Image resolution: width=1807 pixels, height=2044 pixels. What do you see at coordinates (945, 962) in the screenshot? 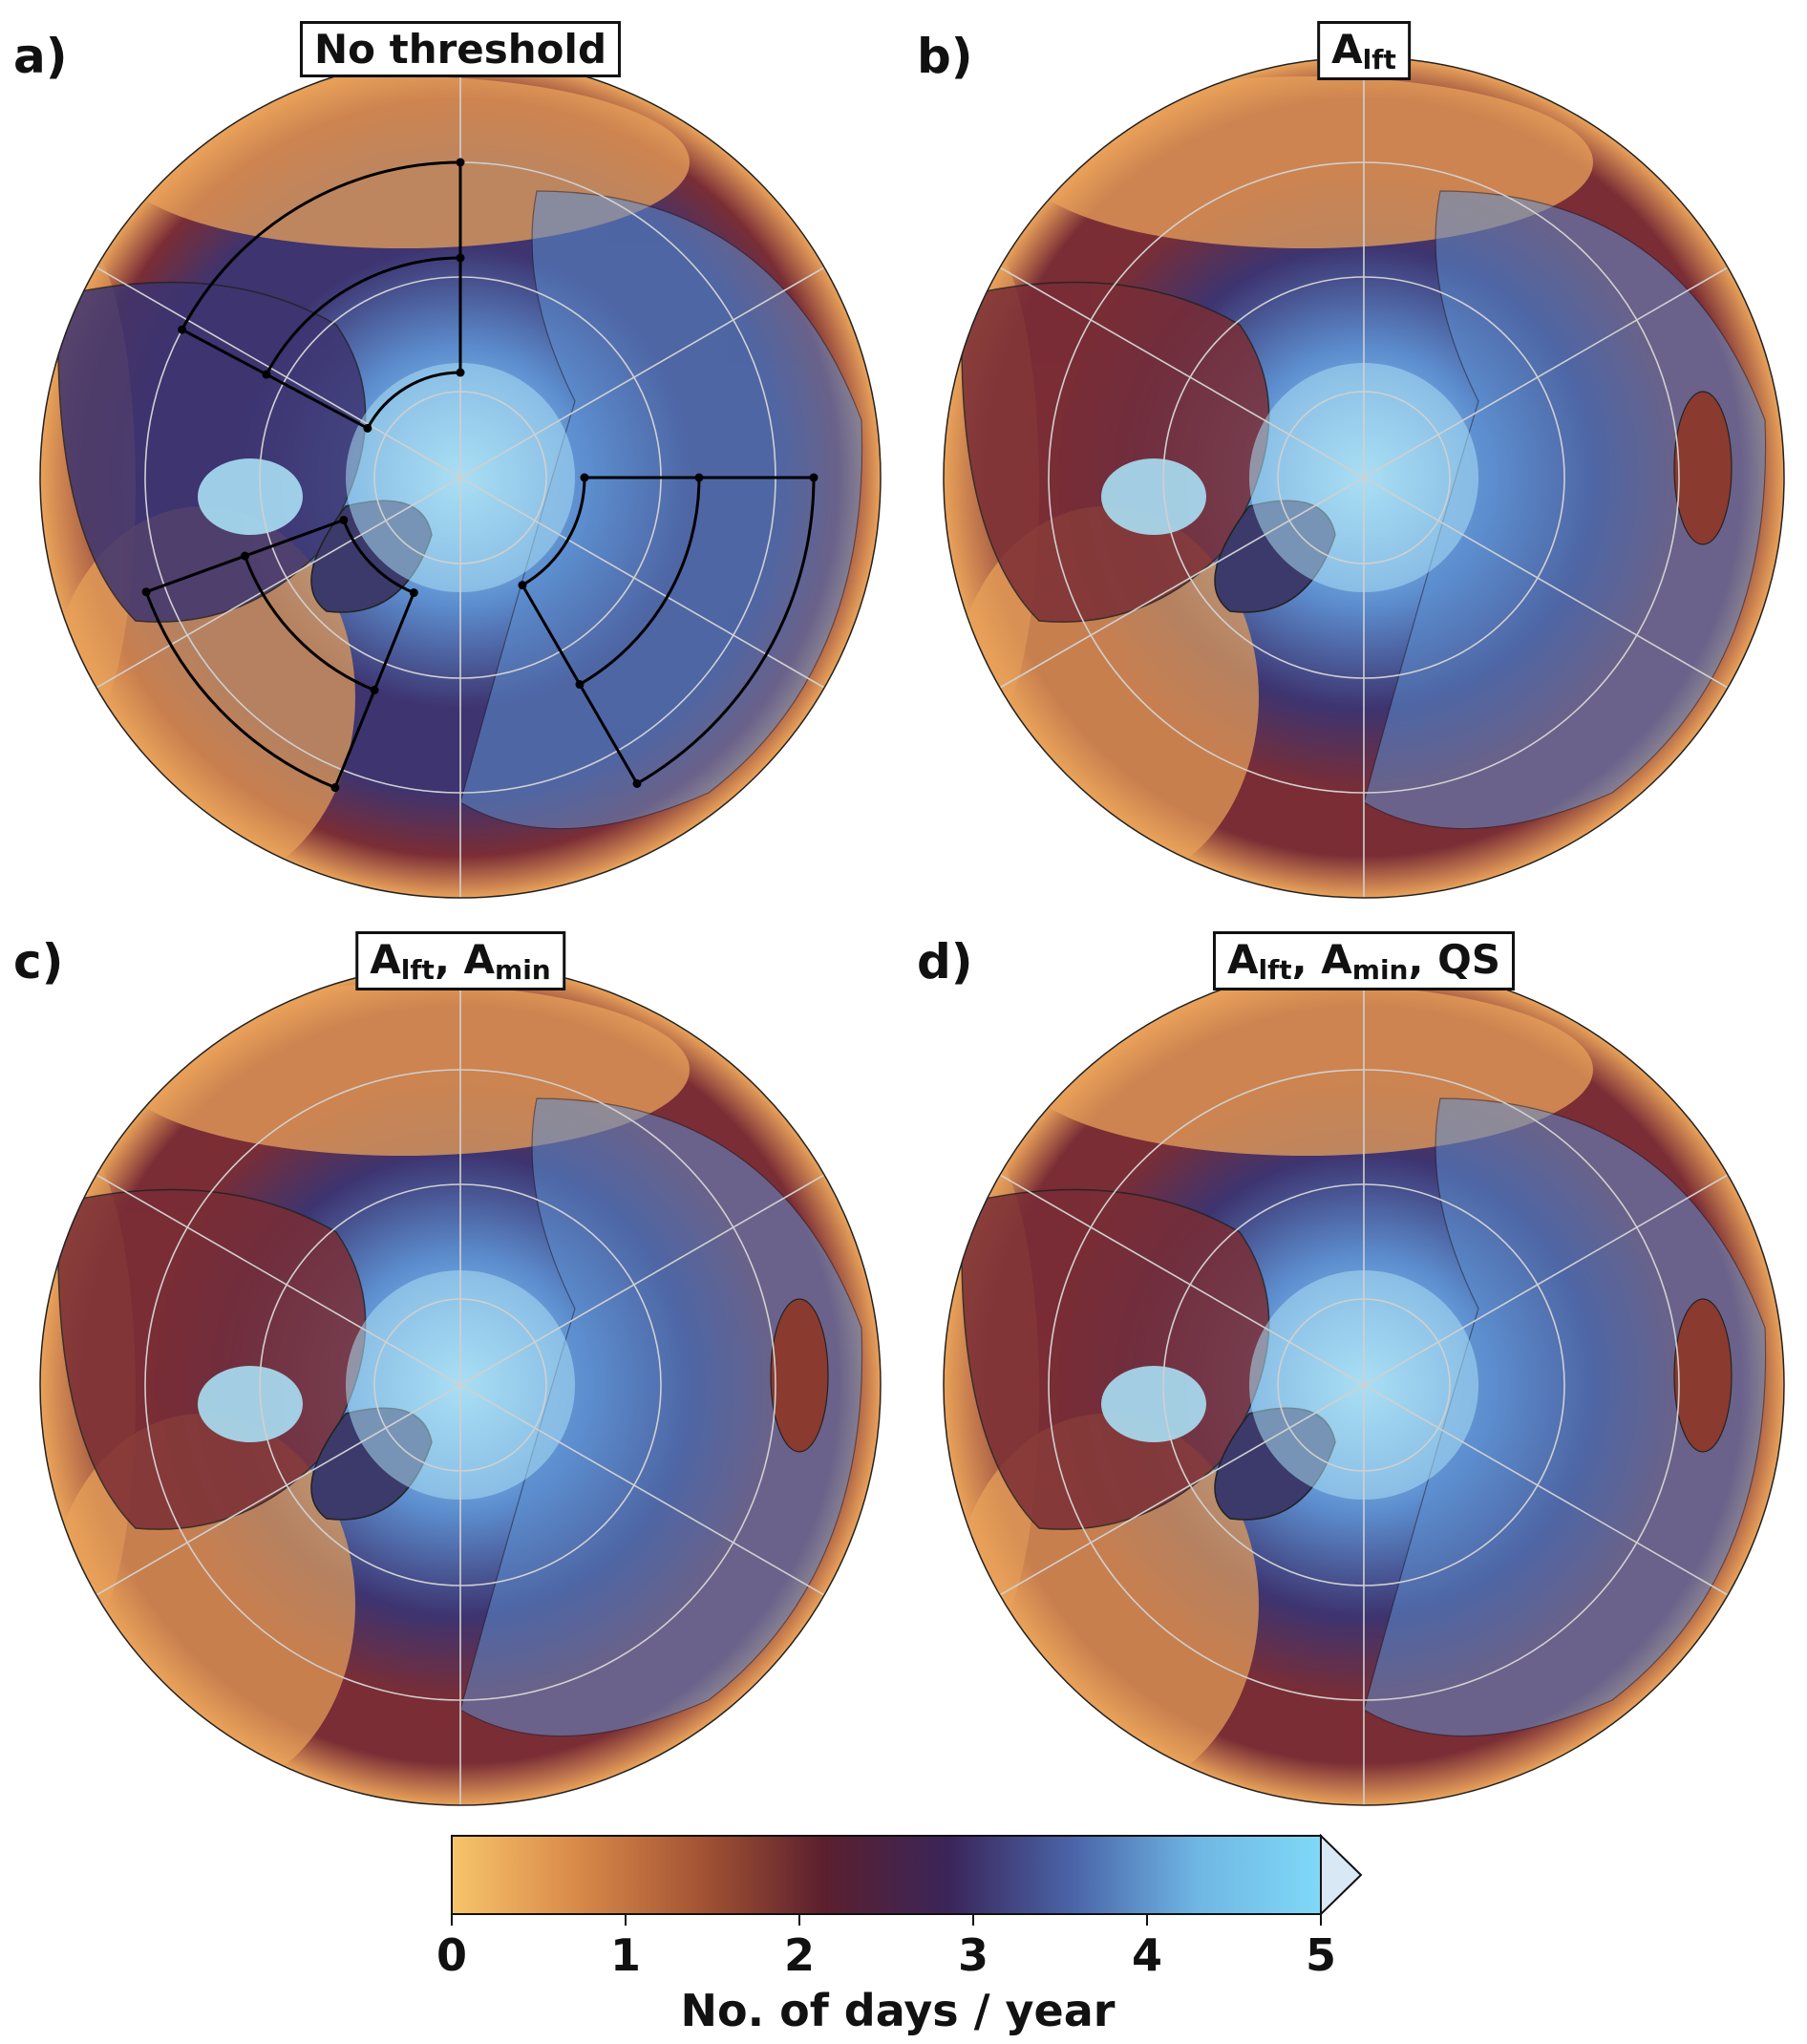
I see `panel-letter: d)` at bounding box center [945, 962].